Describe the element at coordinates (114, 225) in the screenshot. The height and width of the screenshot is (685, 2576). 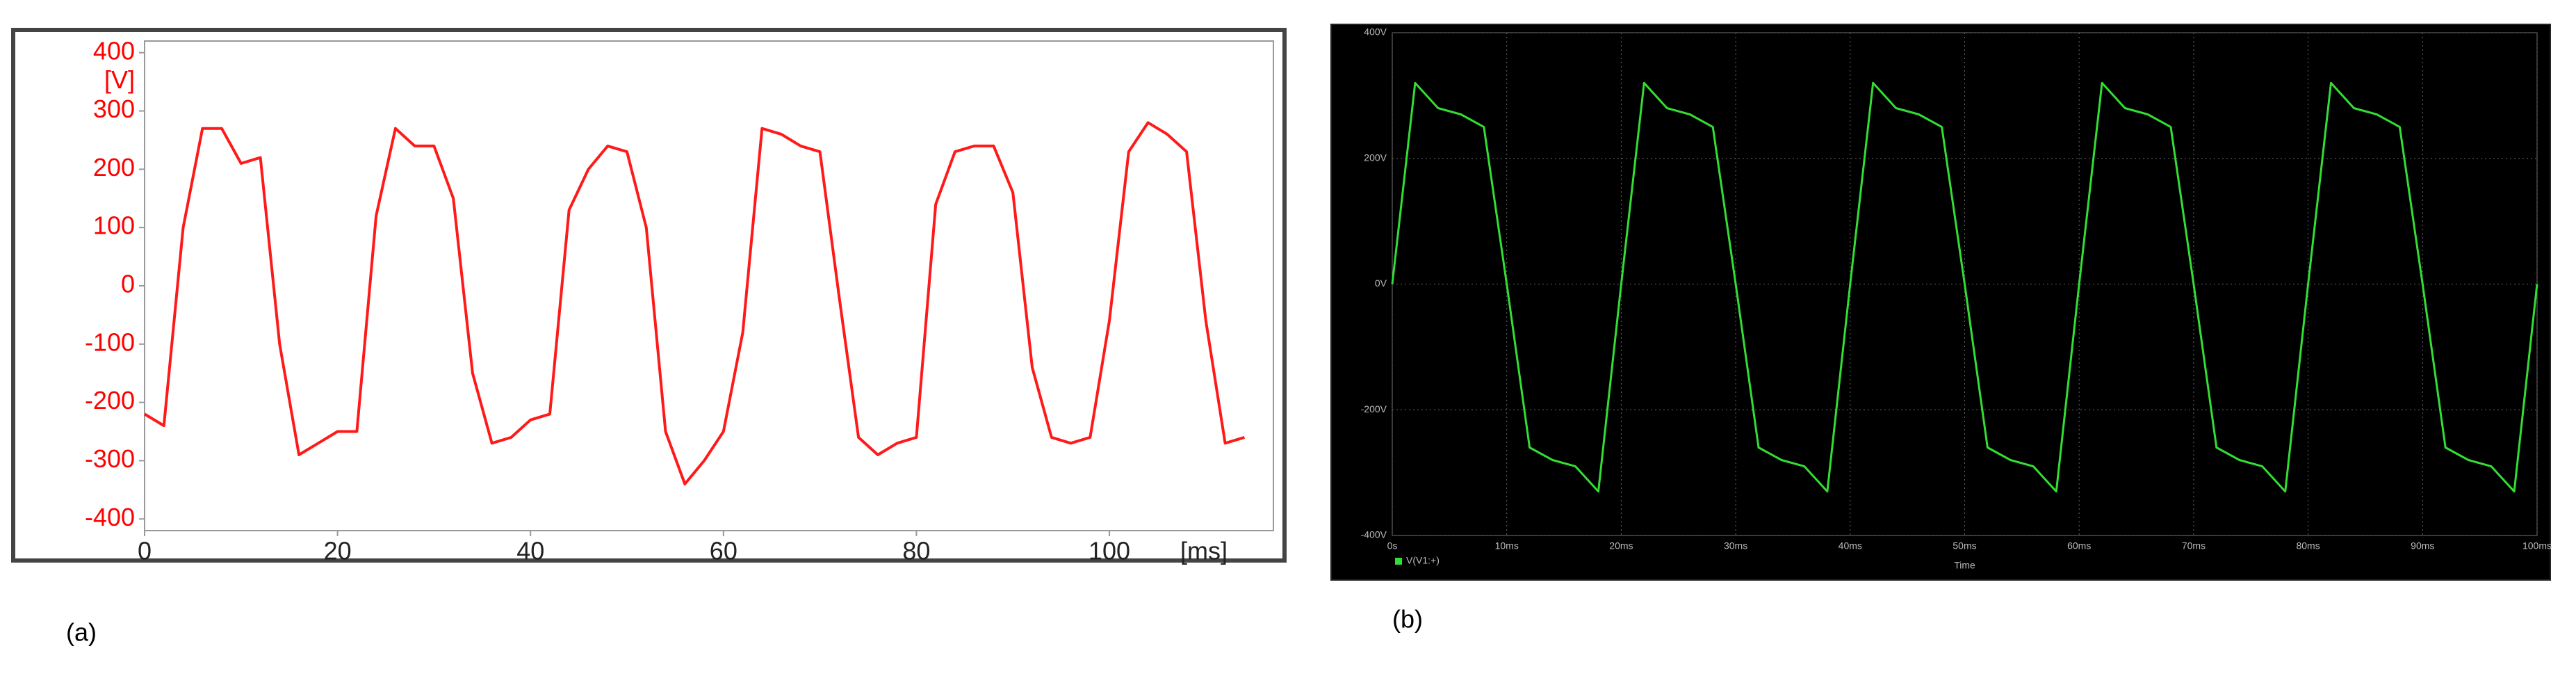
I see `y-tick-label: 100` at that location.